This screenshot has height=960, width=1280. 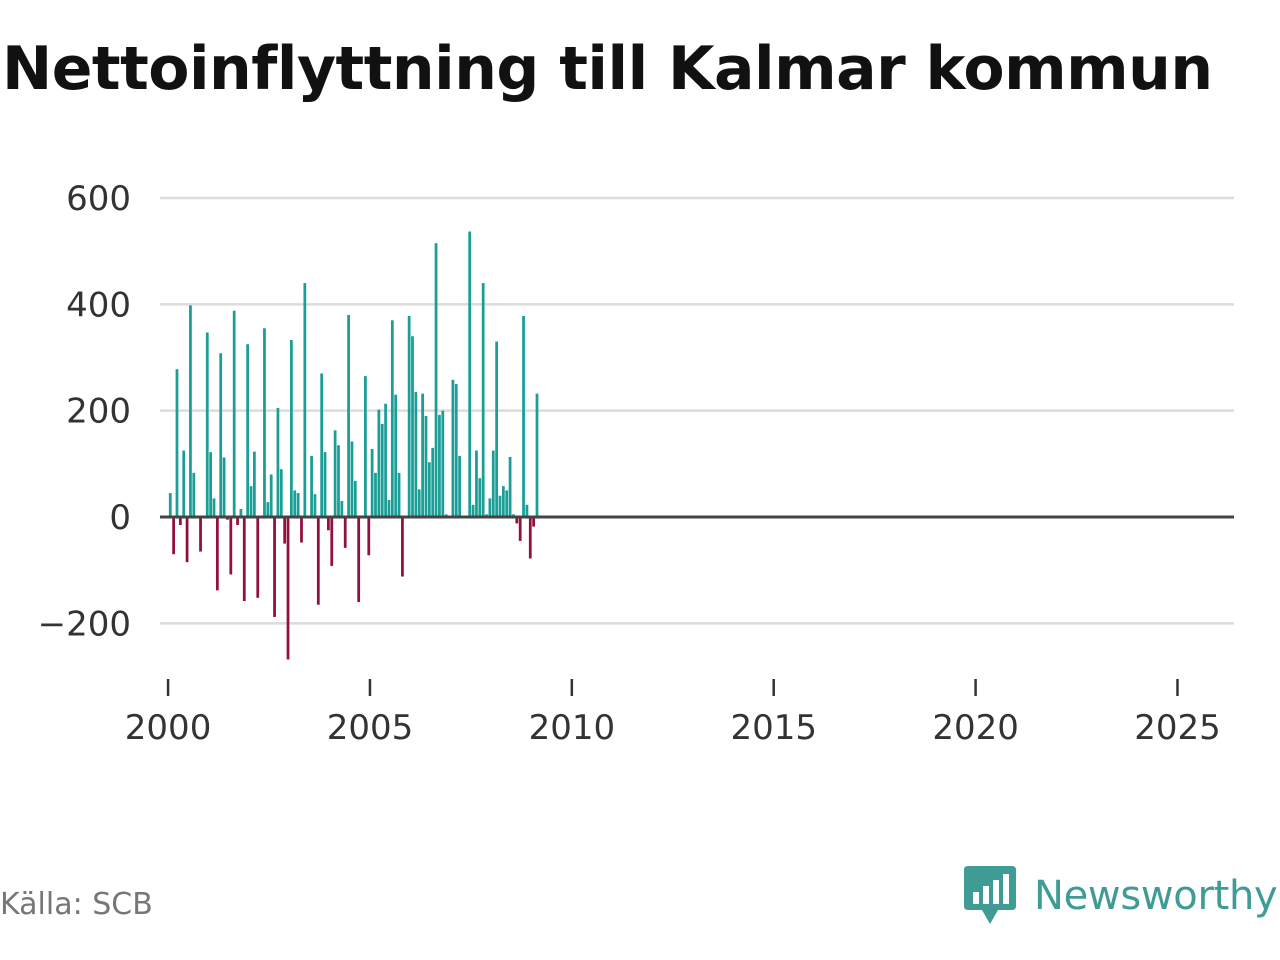 I want to click on y-axis: 600 400 200 0 −200, so click(x=84, y=411).